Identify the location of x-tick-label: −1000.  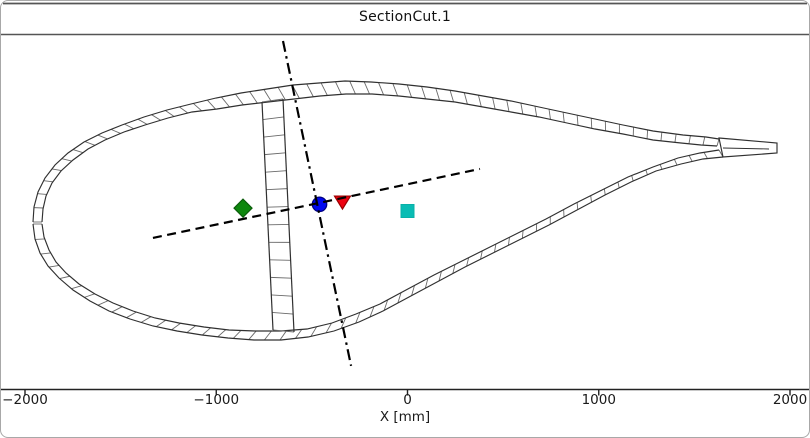
(216, 400).